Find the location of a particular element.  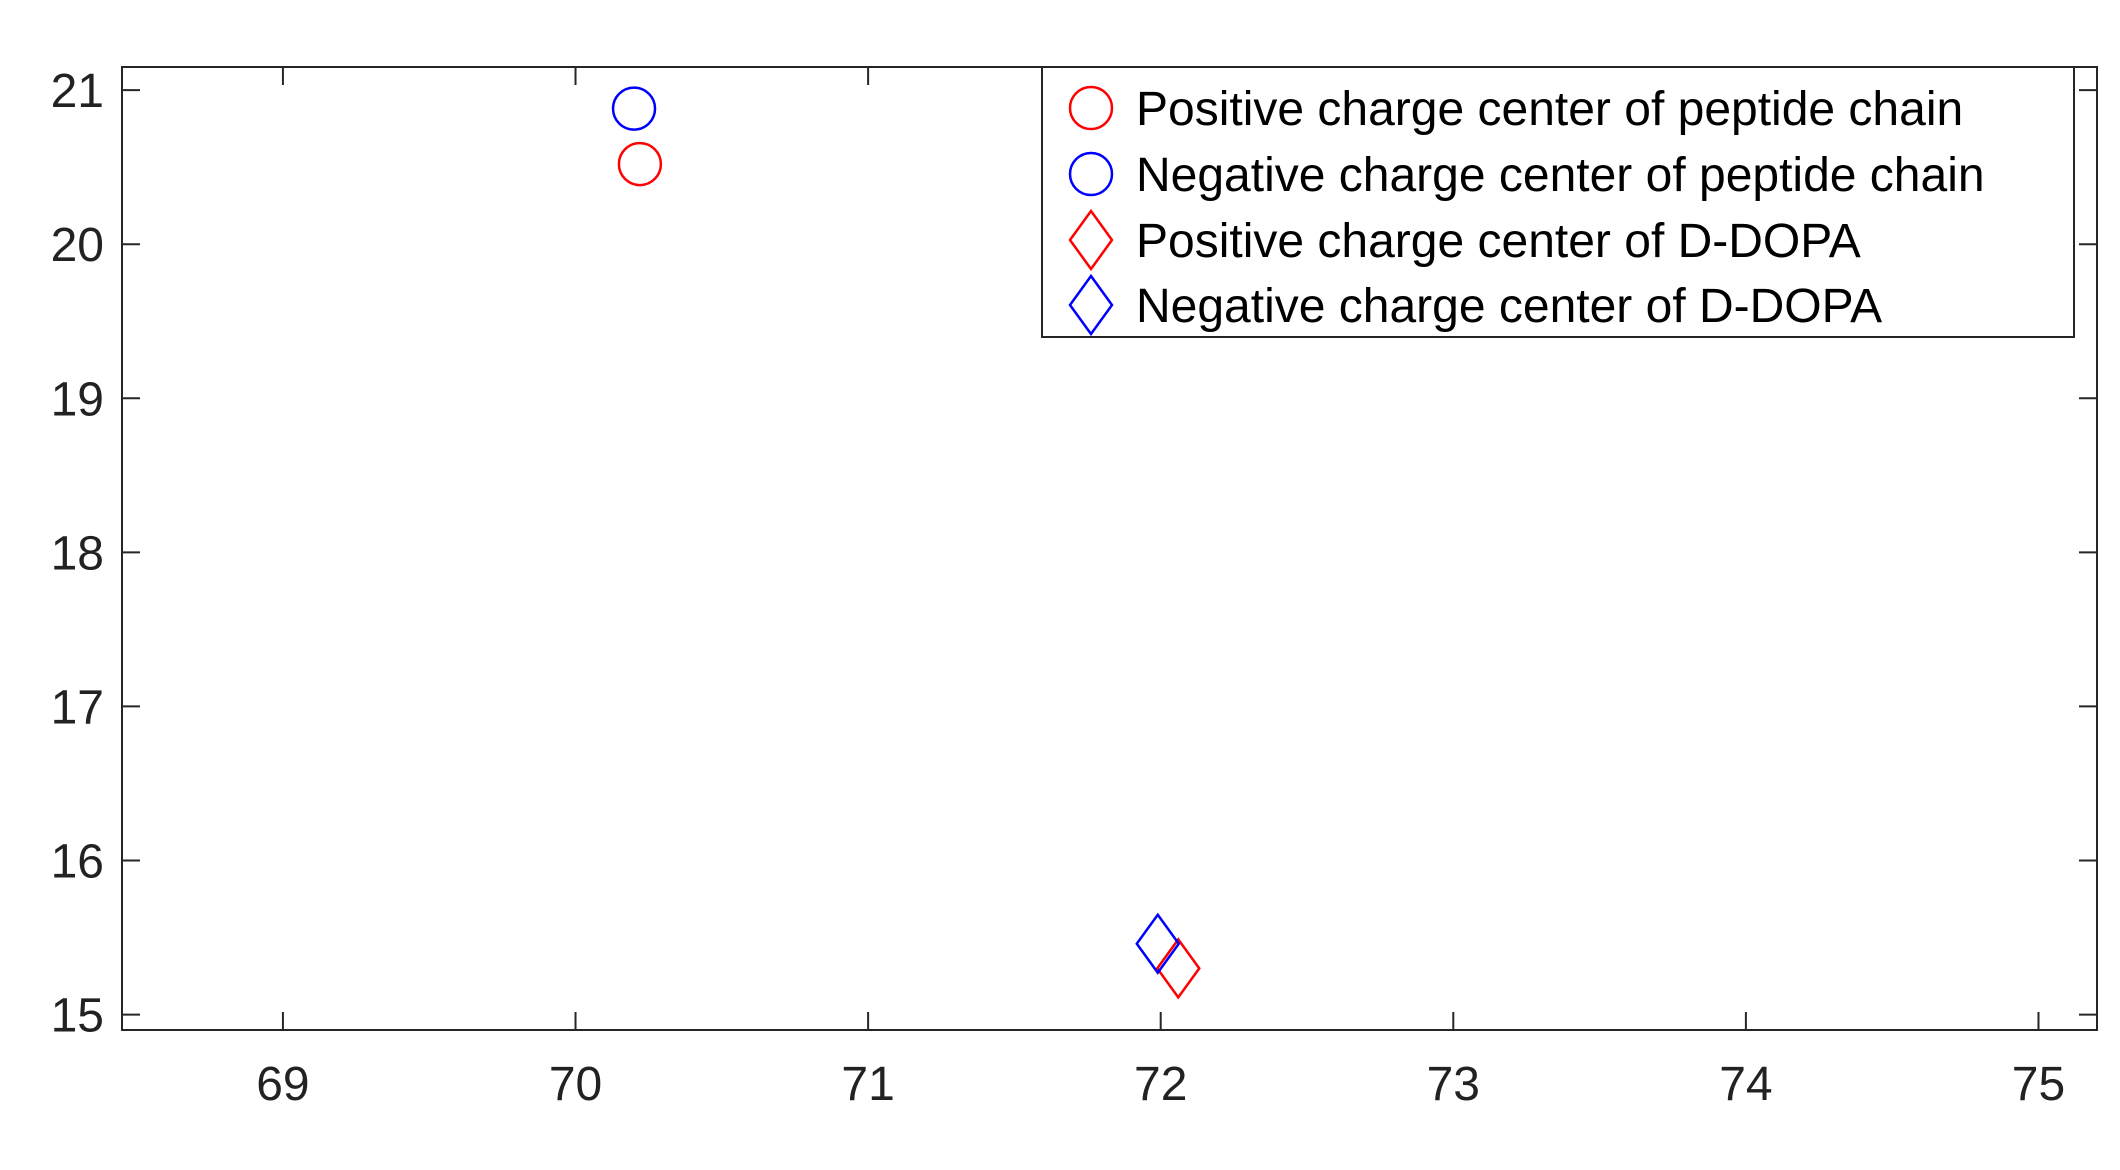

legend-box is located at coordinates (1558, 202).